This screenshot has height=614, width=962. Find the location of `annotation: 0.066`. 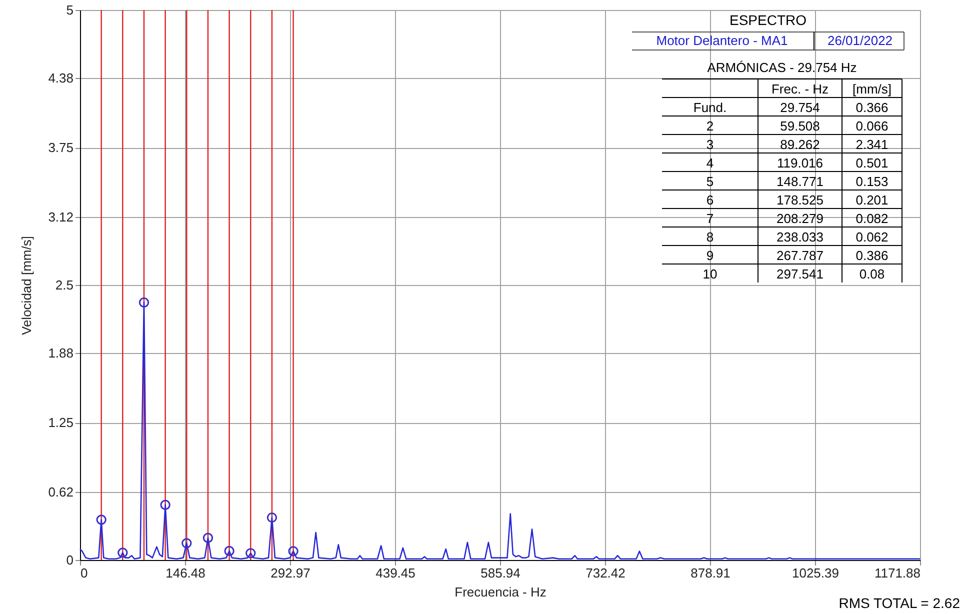

annotation: 0.066 is located at coordinates (872, 126).